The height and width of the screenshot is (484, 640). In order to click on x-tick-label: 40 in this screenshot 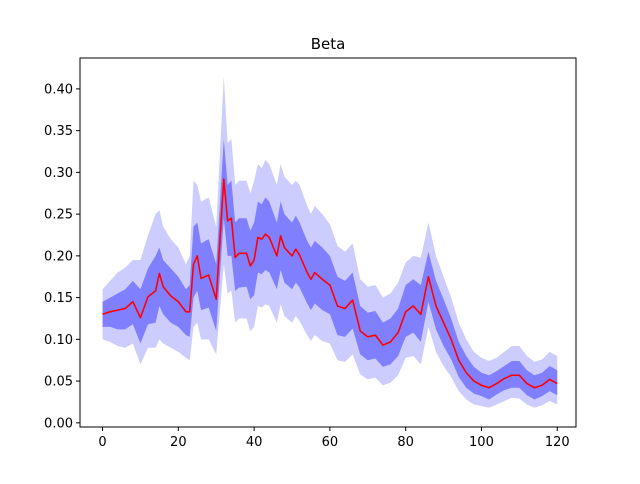, I will do `click(254, 442)`.